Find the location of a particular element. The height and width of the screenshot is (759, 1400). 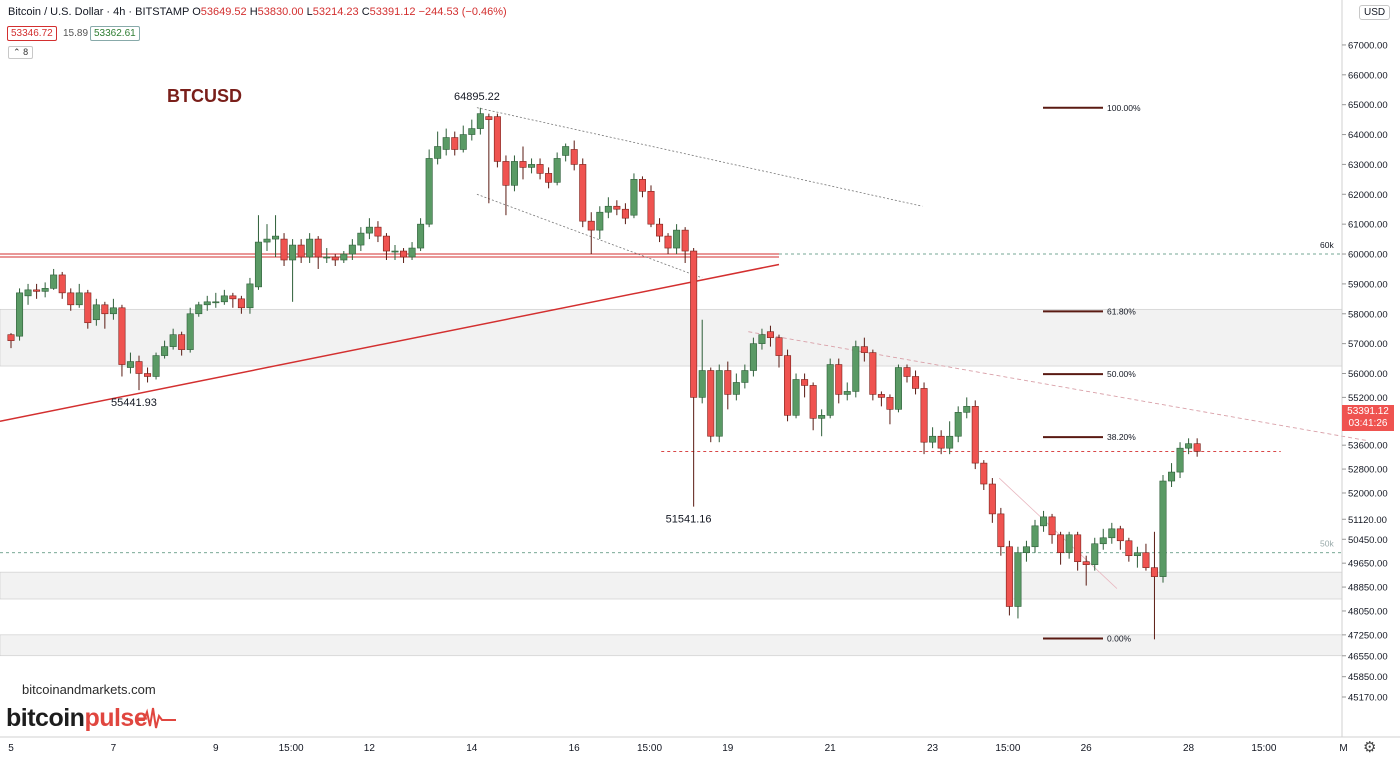

y-tick-label: 48850.00 is located at coordinates (1368, 588).